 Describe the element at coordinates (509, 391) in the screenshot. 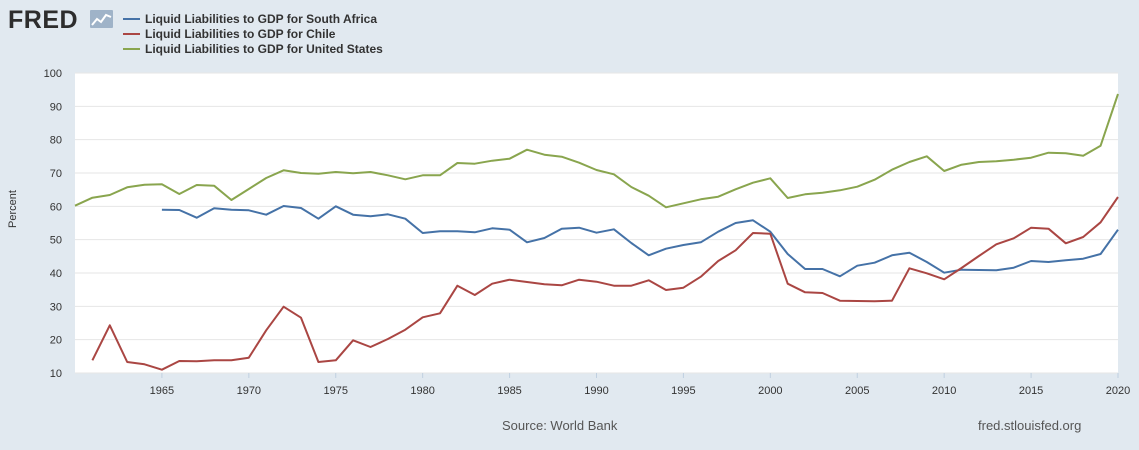

I see `x-tick-label: 1985` at that location.